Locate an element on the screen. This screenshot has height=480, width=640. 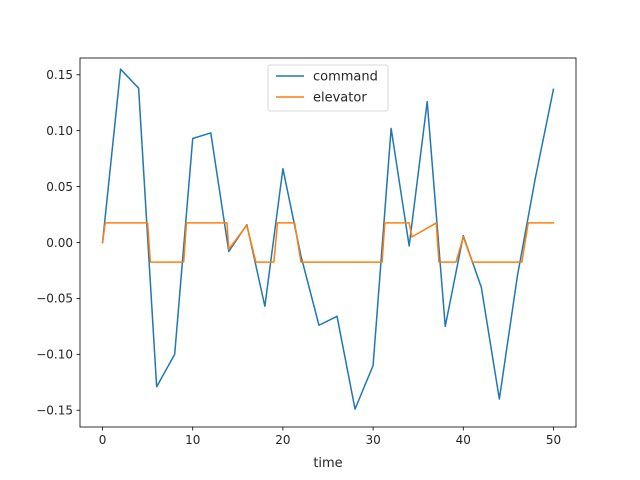
x-tick-label: 20 is located at coordinates (282, 440).